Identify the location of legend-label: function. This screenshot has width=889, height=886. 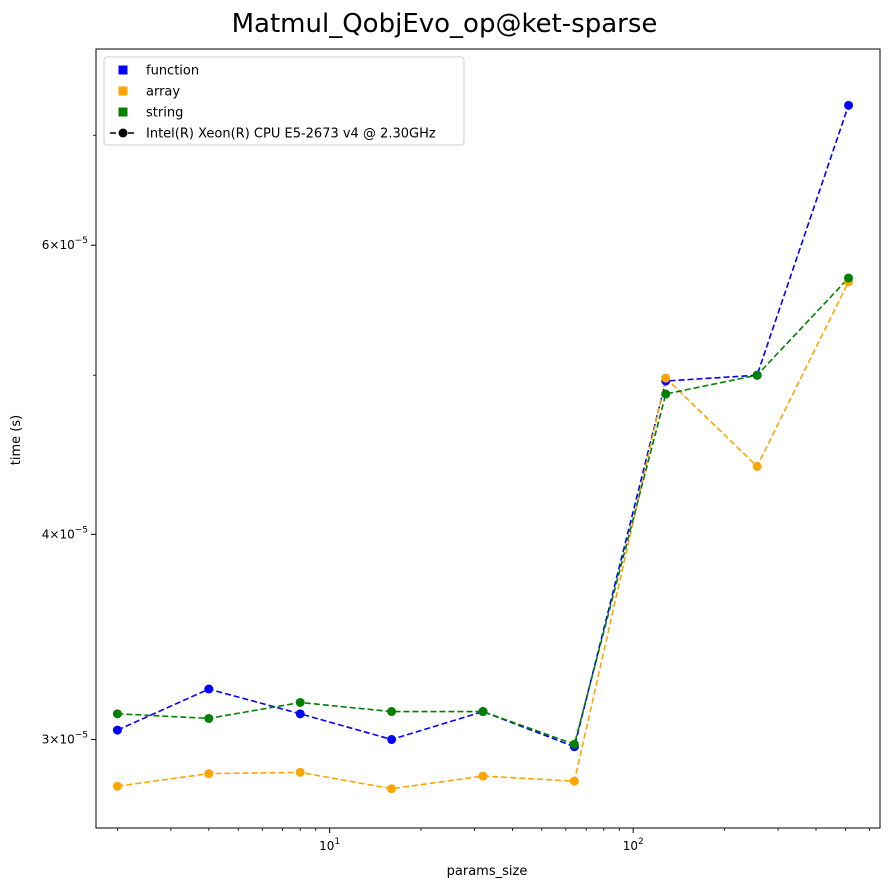
(172, 71).